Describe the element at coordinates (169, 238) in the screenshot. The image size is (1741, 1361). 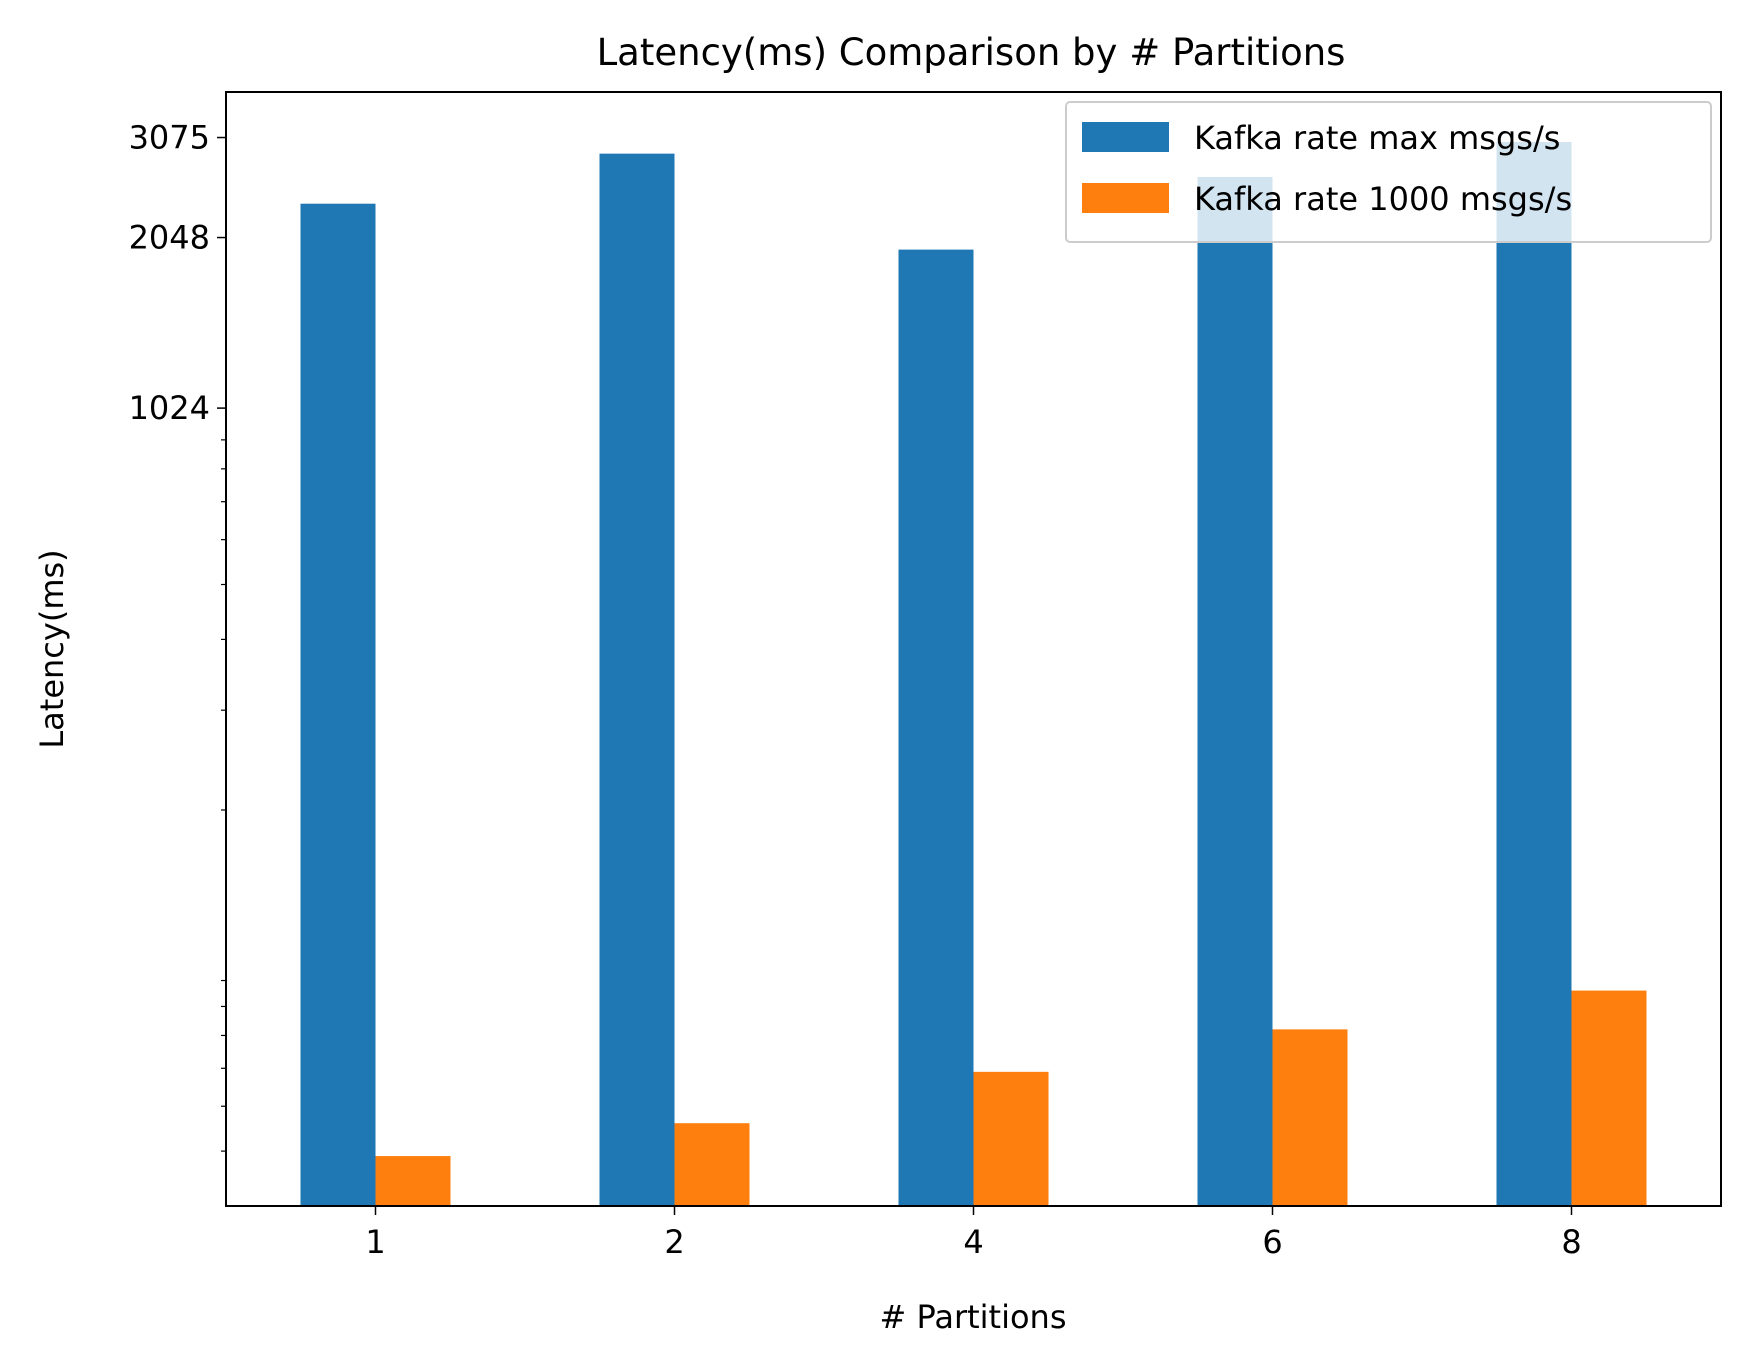
I see `y-tick-label-2048: 2048` at that location.